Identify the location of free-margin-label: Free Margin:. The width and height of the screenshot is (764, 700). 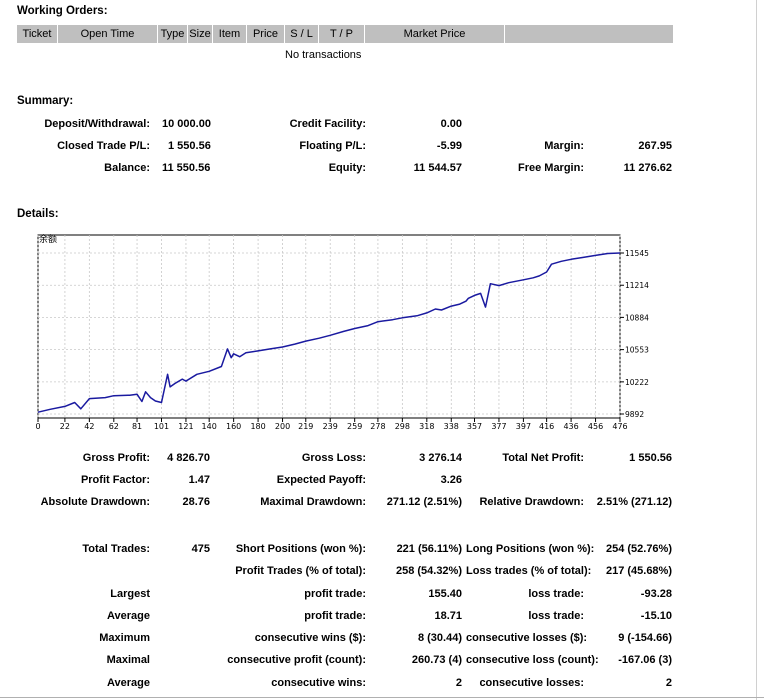
(550, 168).